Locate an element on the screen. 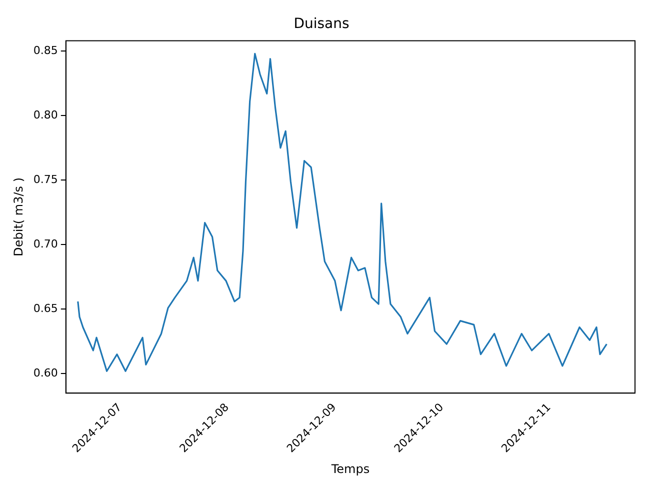 This screenshot has height=489, width=649. y-tick-label: 0.80 is located at coordinates (45, 115).